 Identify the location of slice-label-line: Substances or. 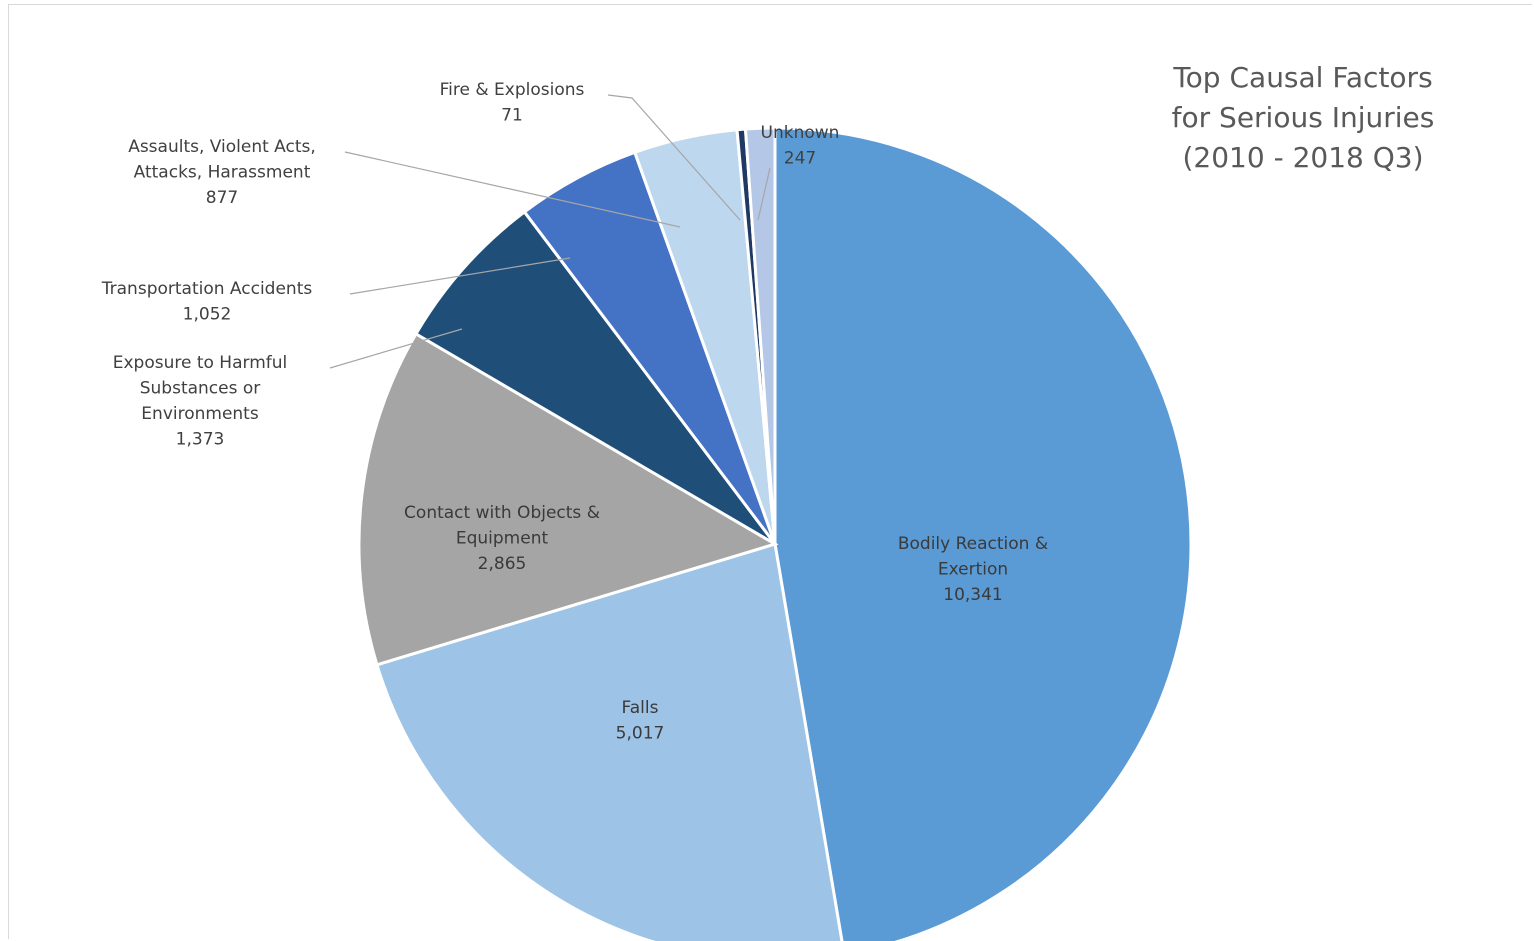
(200, 389).